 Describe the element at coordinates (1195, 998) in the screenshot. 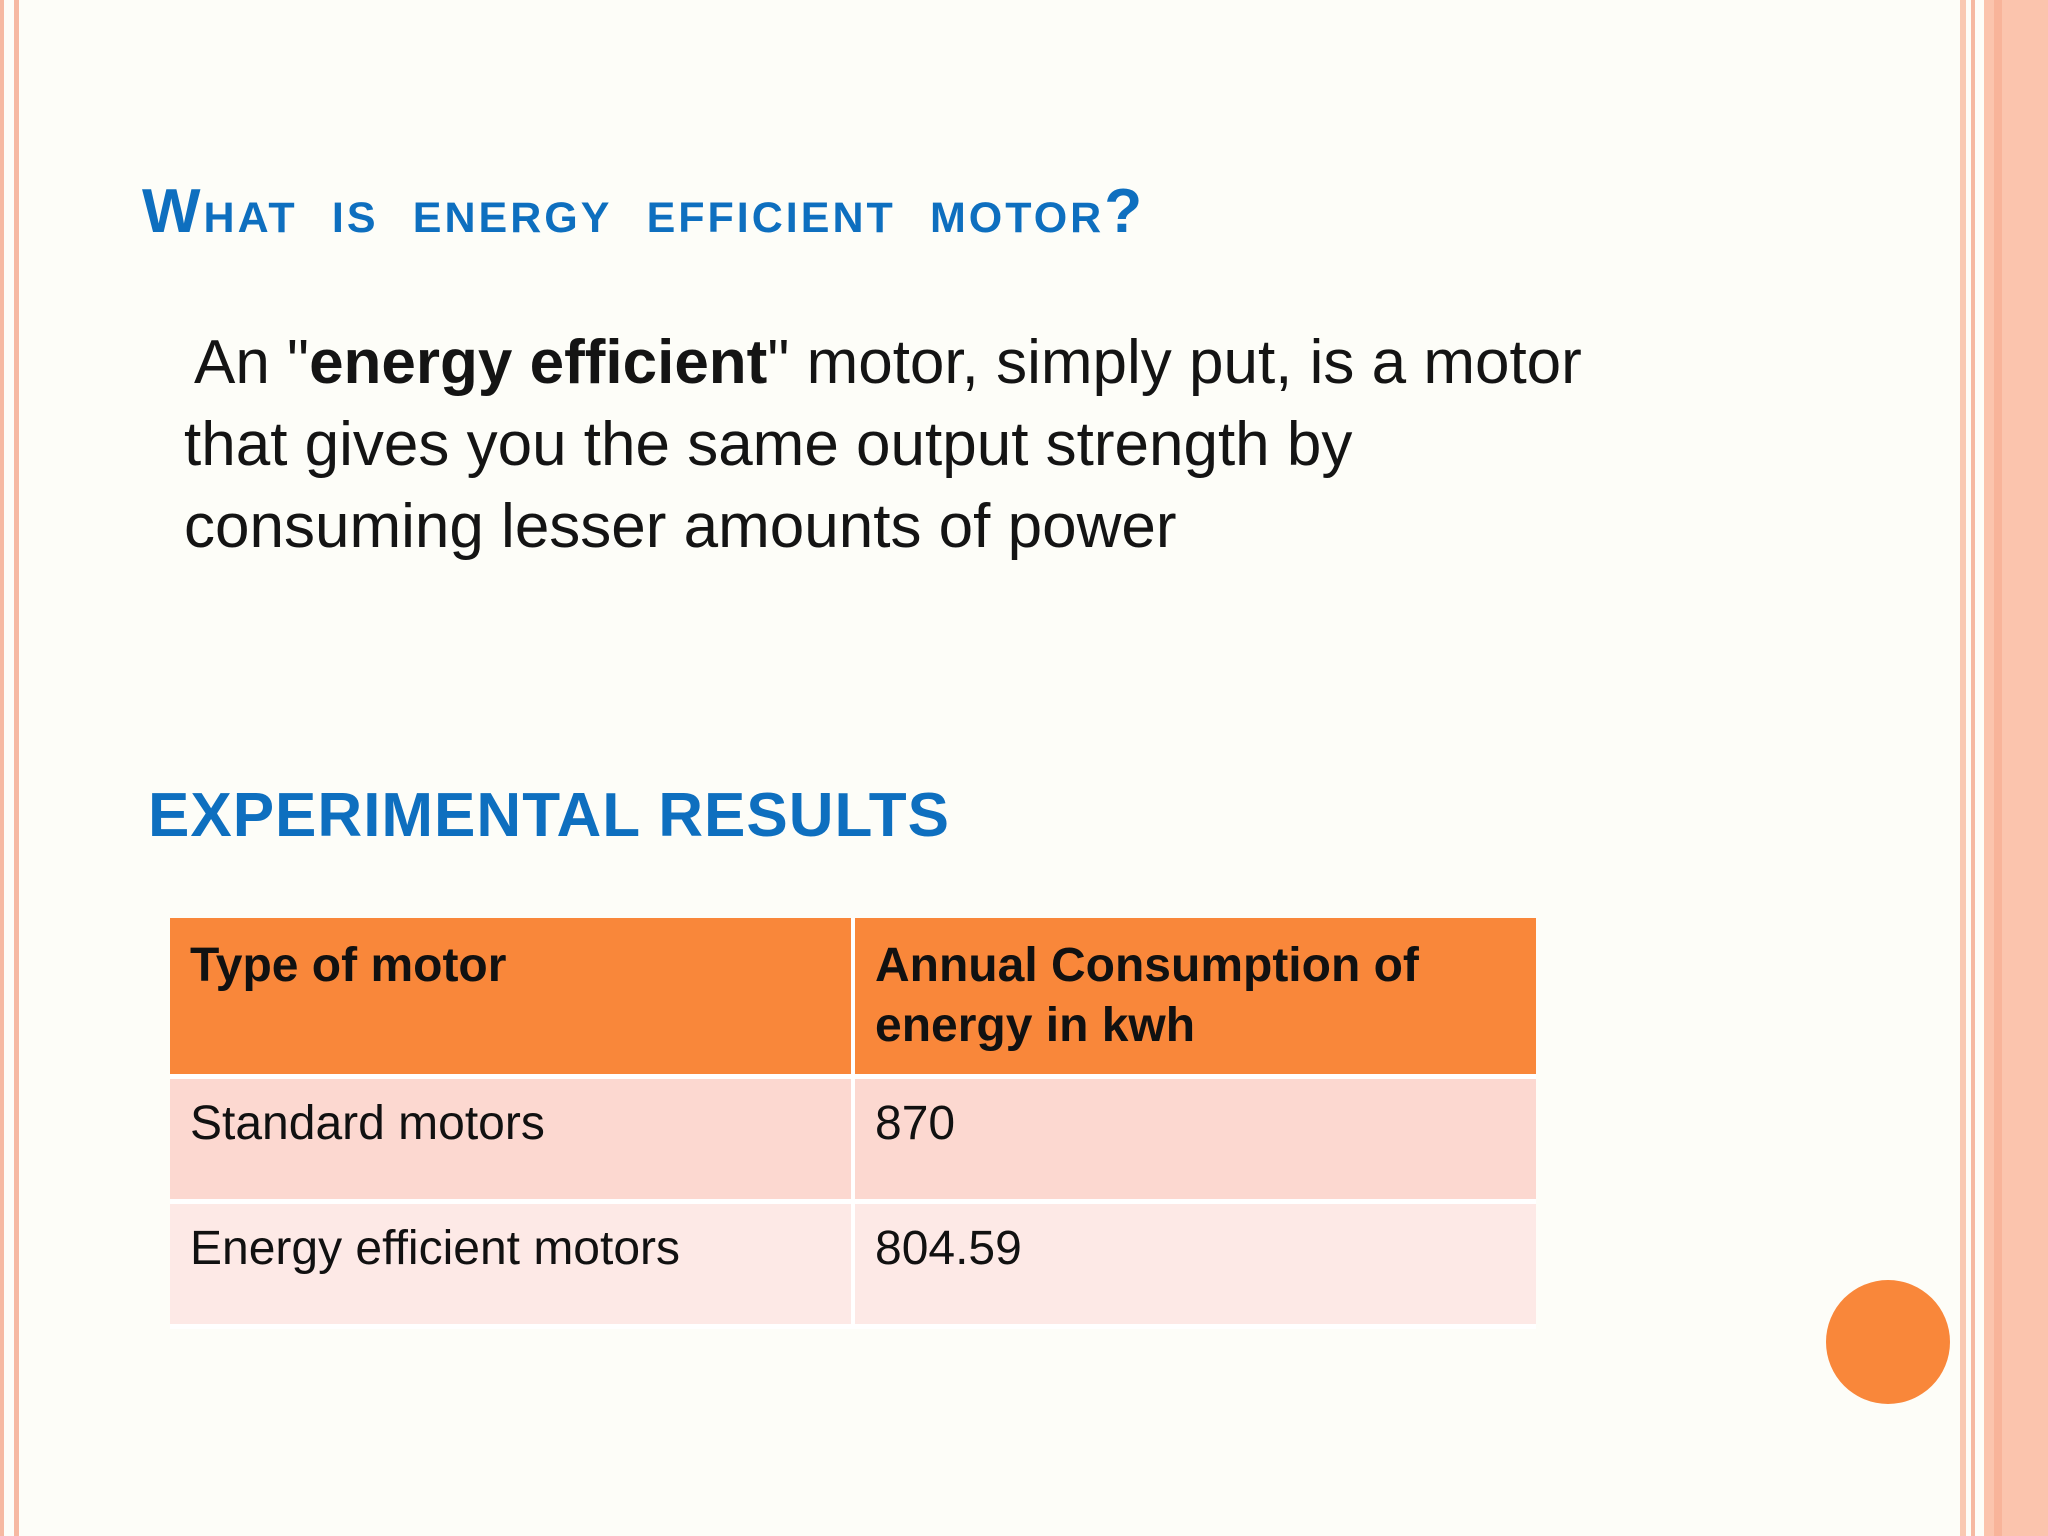

I see `table-header-cell: Annual Consumption of energy in kwh` at that location.